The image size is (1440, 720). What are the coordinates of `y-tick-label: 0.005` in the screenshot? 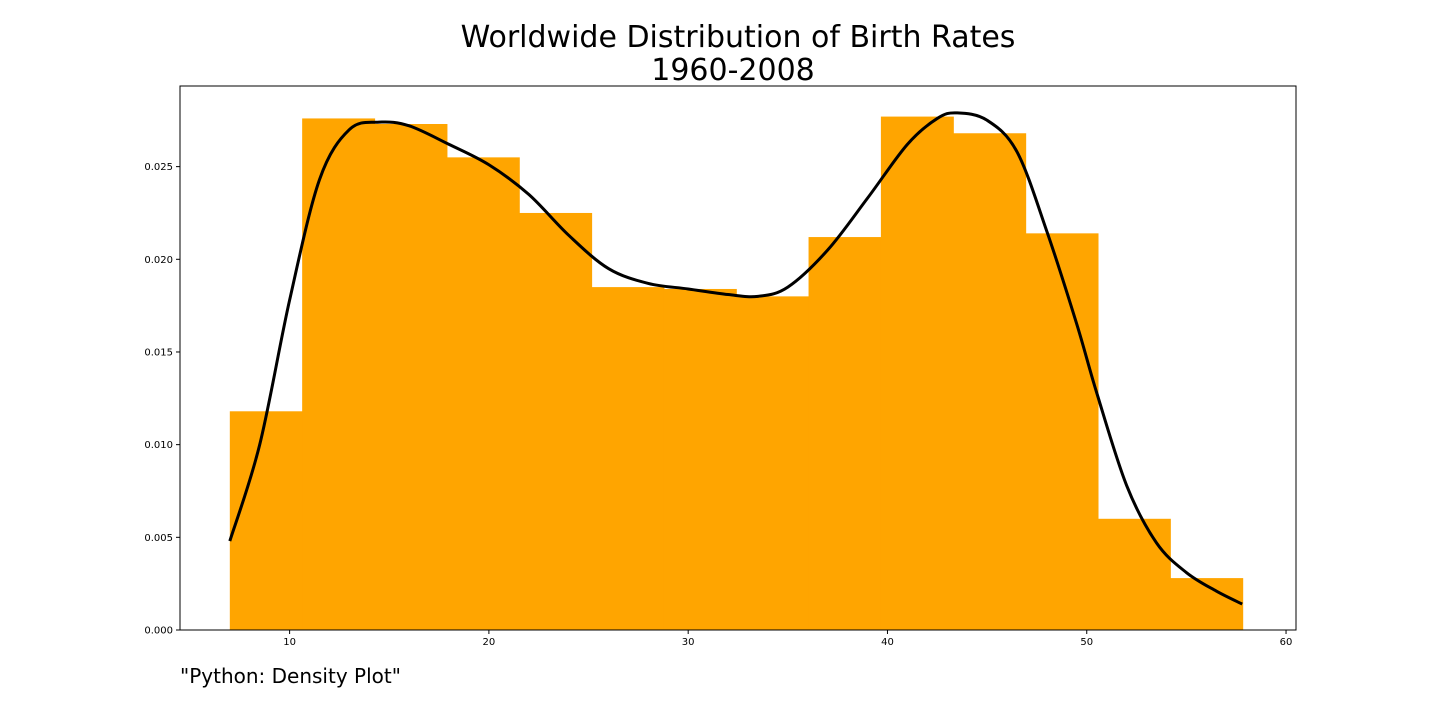 It's located at (158, 538).